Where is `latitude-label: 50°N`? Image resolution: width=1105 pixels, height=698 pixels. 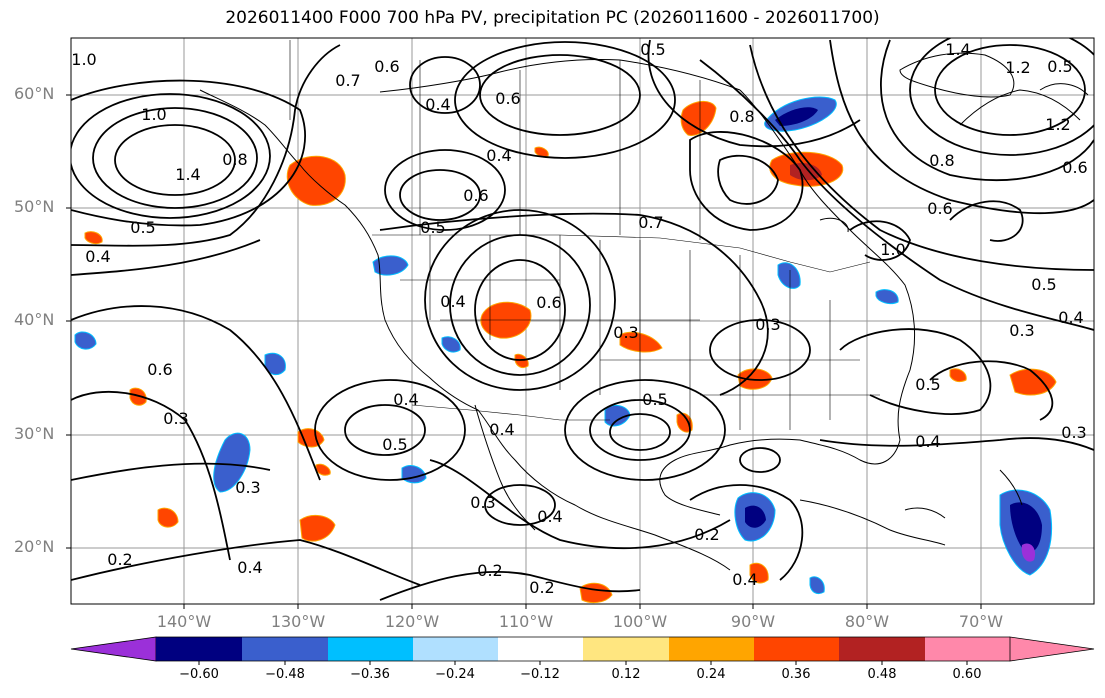 latitude-label: 50°N is located at coordinates (34, 206).